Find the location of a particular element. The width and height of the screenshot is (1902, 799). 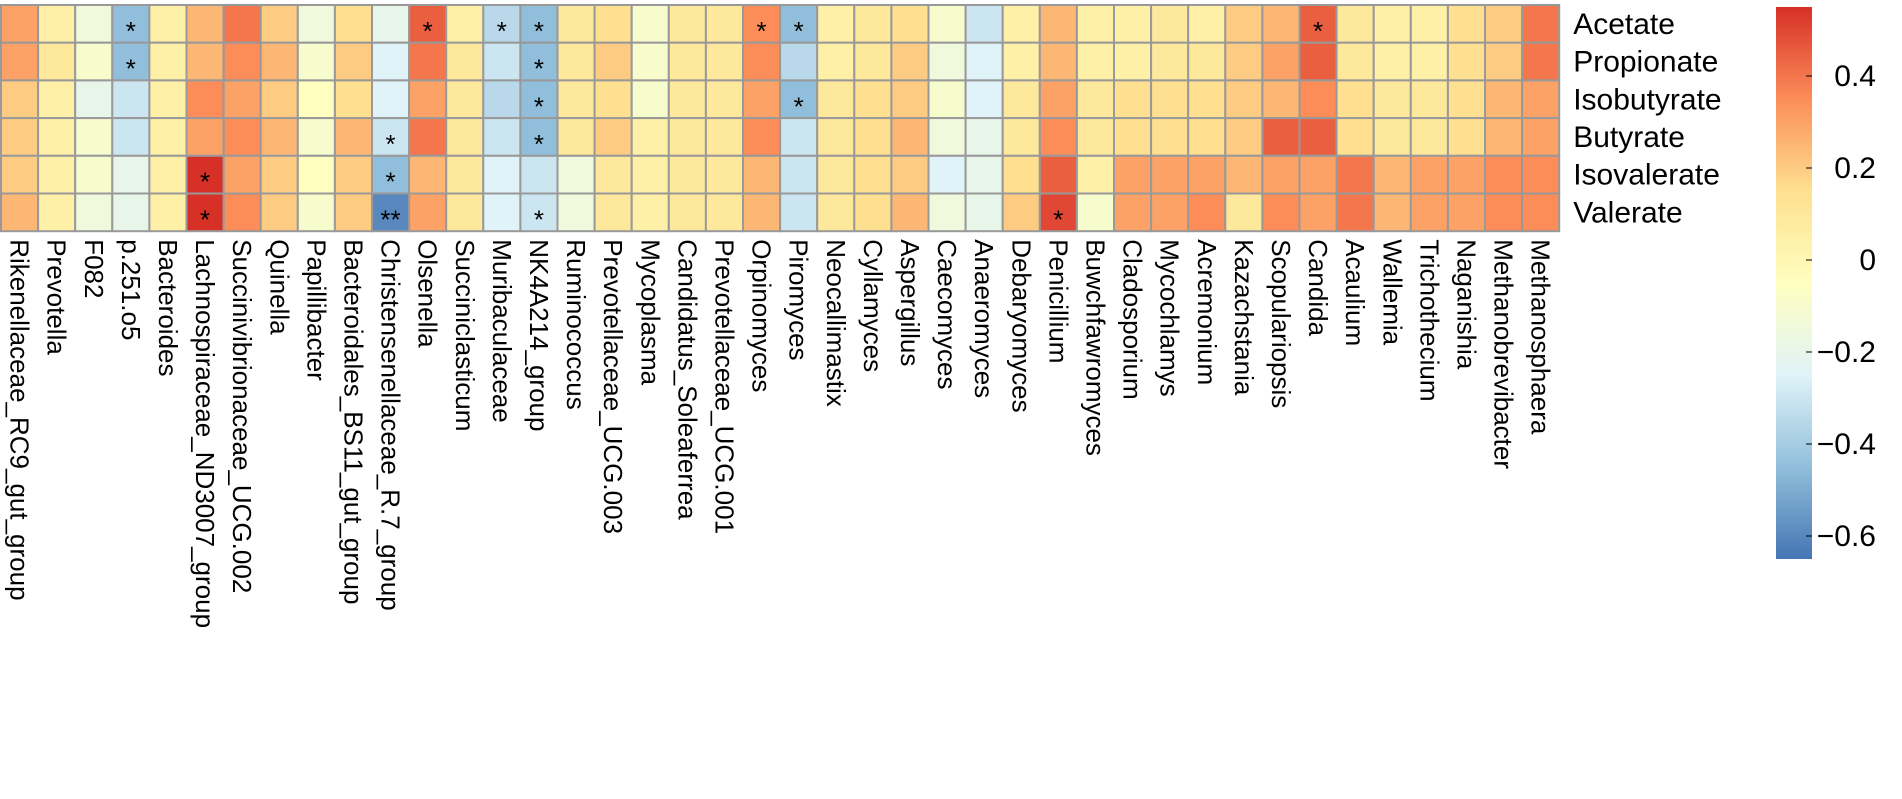

column-label: Prevotellaceae_UCG.001 is located at coordinates (724, 386).